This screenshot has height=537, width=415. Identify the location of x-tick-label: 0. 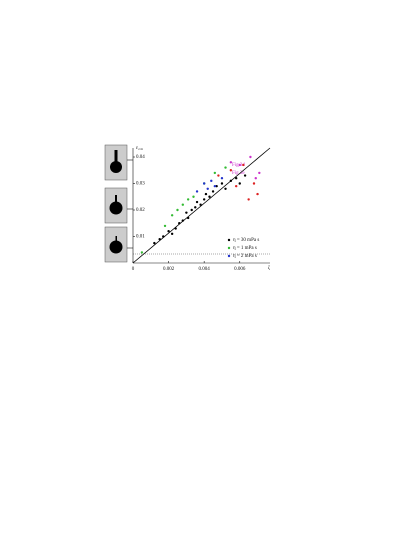
(133, 269).